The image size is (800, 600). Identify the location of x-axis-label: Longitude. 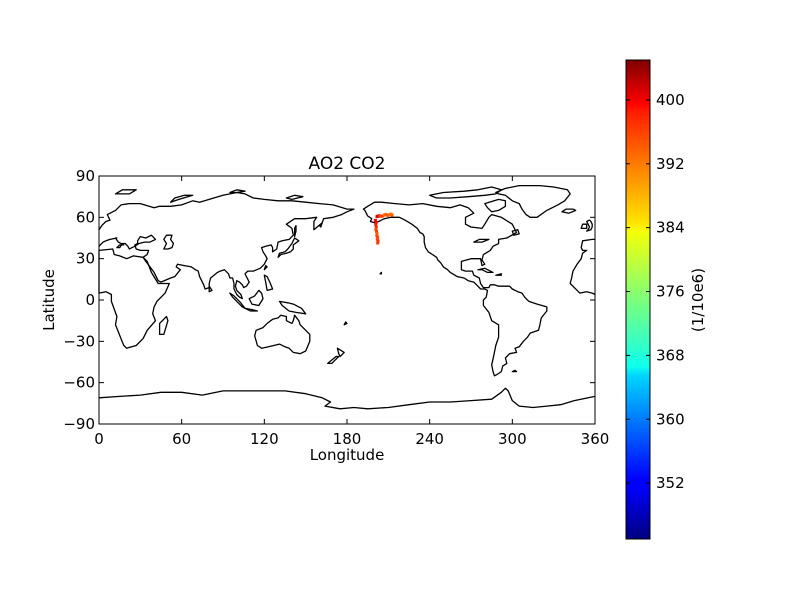
(347, 455).